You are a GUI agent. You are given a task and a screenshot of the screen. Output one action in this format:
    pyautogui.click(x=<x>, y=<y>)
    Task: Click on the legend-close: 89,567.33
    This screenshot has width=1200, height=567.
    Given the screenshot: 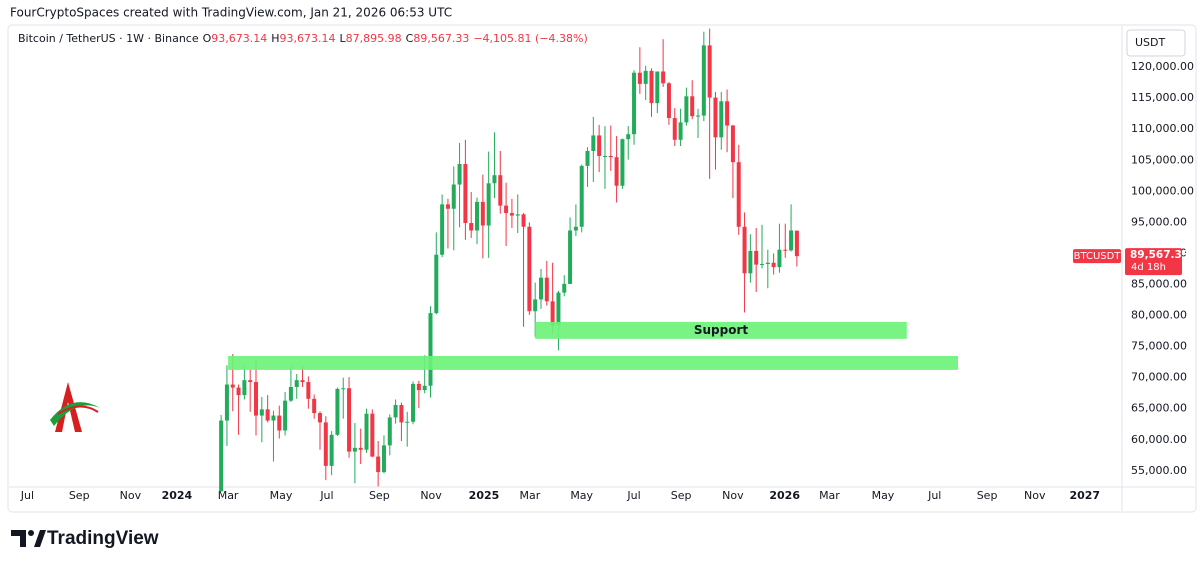 What is the action you would take?
    pyautogui.click(x=441, y=38)
    